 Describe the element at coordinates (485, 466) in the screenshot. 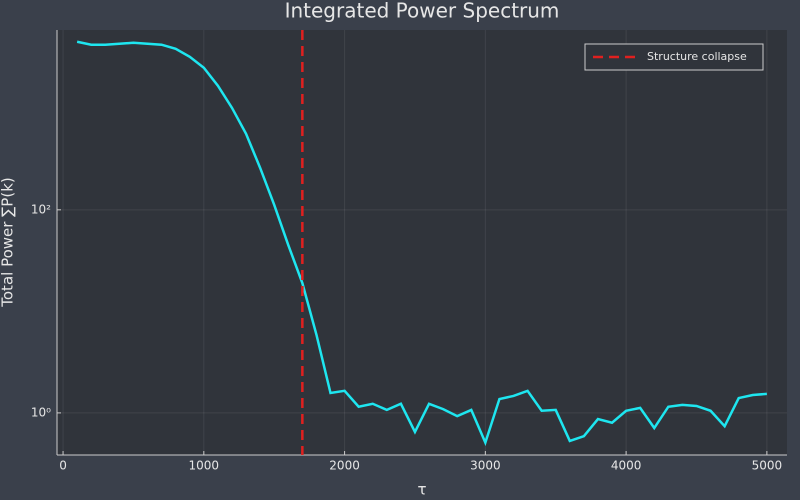

I see `x-tick-label: 3000` at that location.